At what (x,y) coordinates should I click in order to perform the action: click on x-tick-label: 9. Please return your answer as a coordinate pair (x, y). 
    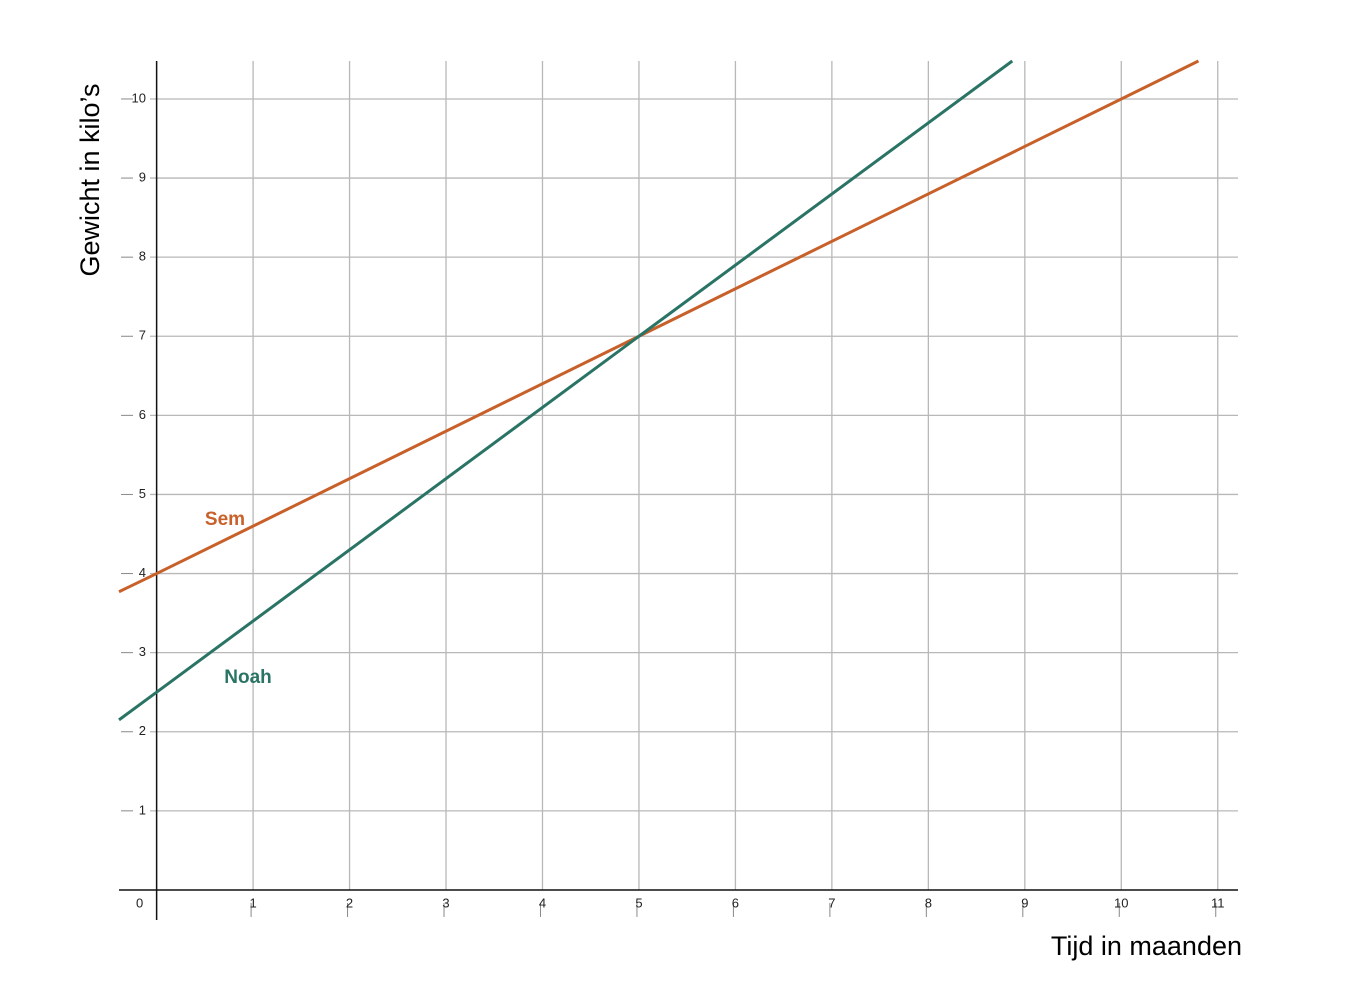
    Looking at the image, I should click on (1024, 902).